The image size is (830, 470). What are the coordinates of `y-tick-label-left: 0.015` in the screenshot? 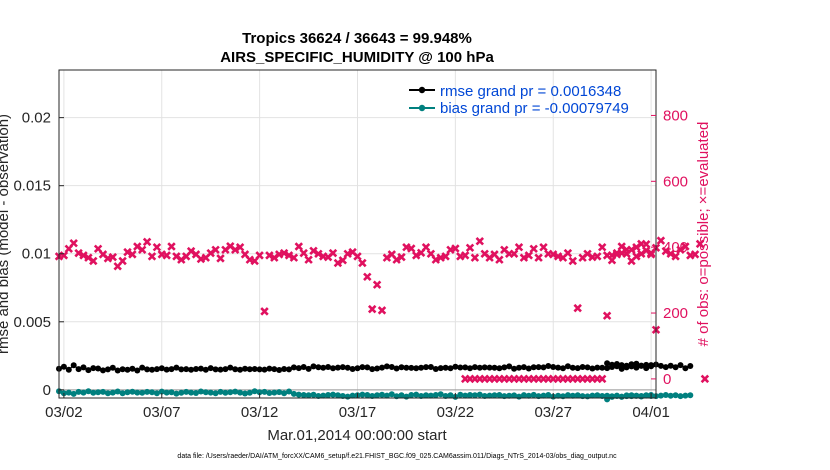 It's located at (32, 186).